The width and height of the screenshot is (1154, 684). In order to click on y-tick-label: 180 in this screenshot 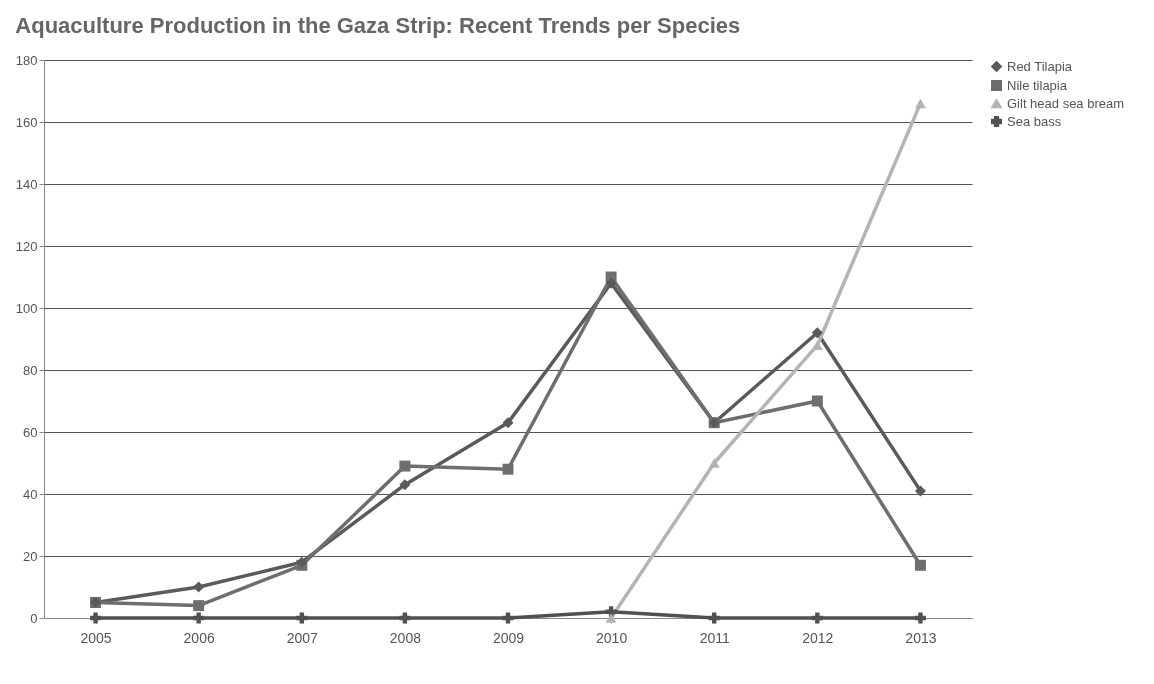, I will do `click(26, 60)`.